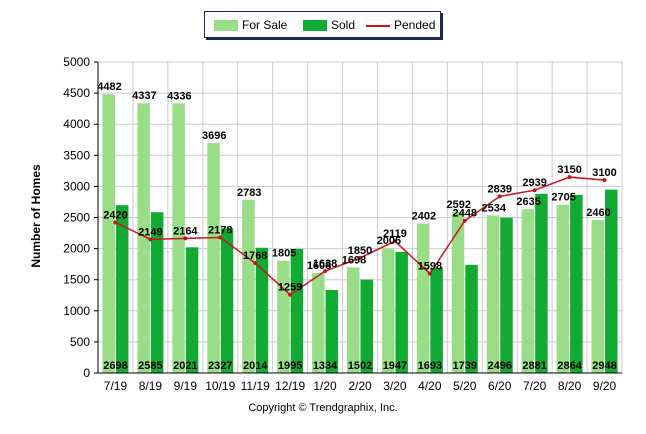  Describe the element at coordinates (605, 386) in the screenshot. I see `x-tick-label: 9/20` at that location.